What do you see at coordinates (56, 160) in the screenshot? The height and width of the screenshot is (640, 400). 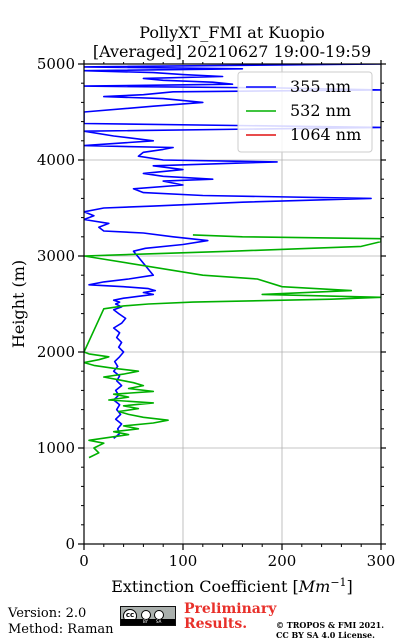 I see `y-tick-label: 4000` at bounding box center [56, 160].